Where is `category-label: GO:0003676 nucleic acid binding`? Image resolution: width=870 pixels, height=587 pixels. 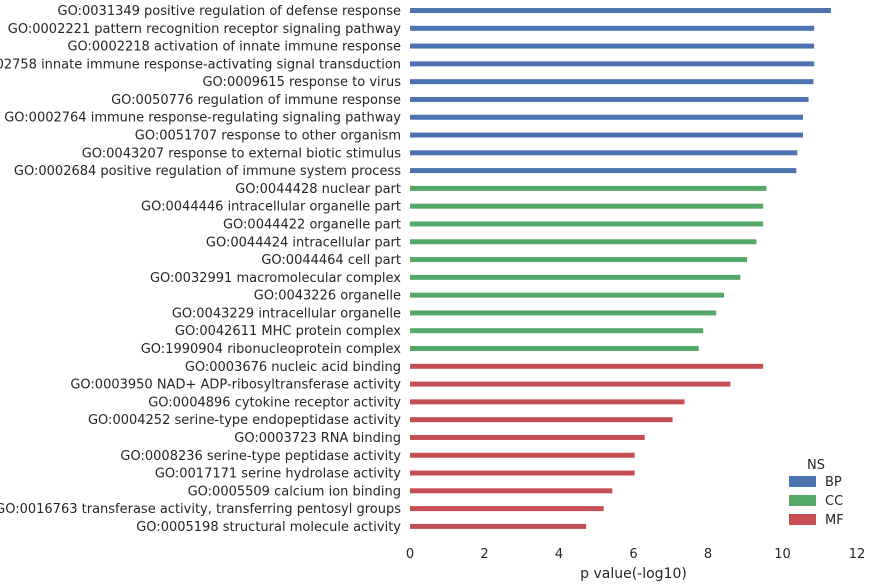
category-label: GO:0003676 nucleic acid binding is located at coordinates (293, 367).